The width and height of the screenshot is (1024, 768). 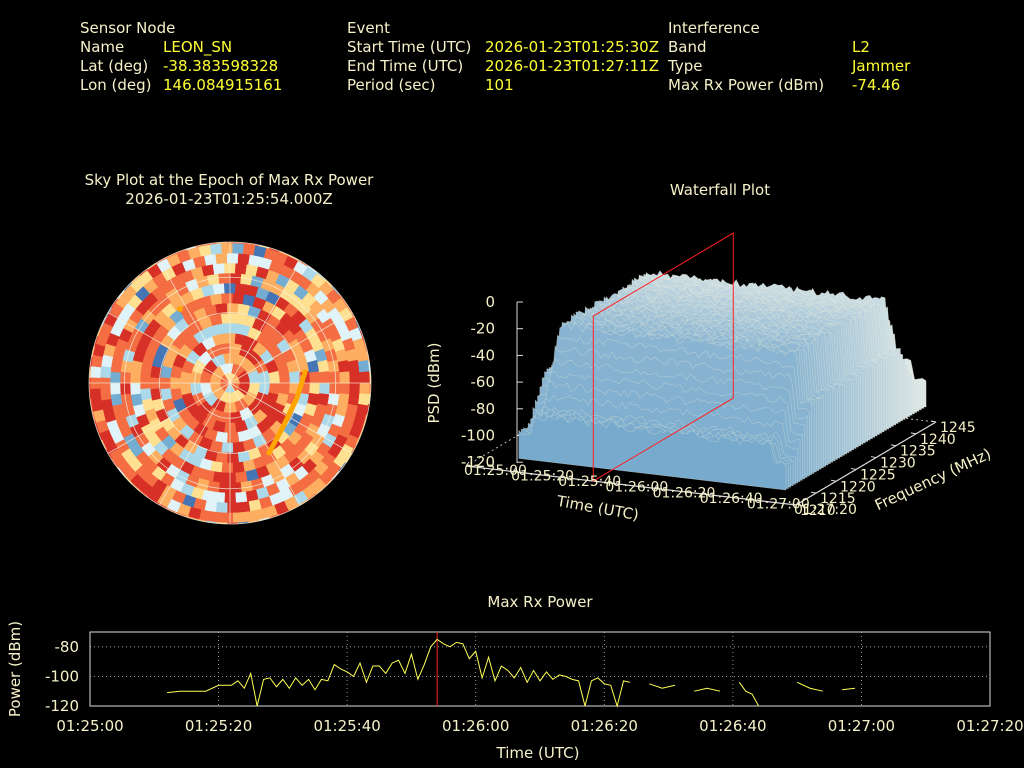 What do you see at coordinates (62, 706) in the screenshot?
I see `line-chart-y-tick-label: -120` at bounding box center [62, 706].